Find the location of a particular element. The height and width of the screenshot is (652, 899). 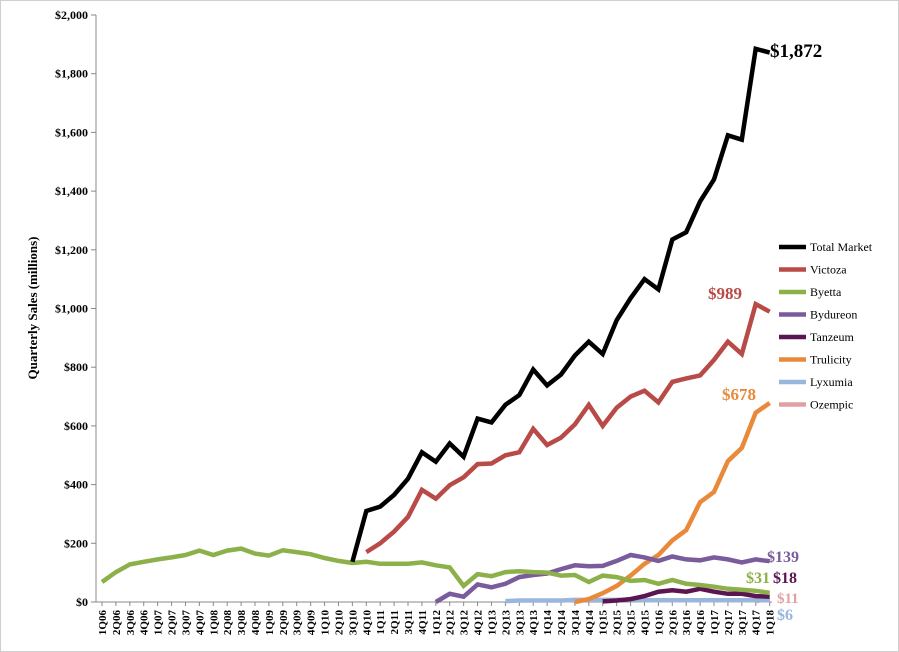

series-line-trulicity is located at coordinates (672, 503).